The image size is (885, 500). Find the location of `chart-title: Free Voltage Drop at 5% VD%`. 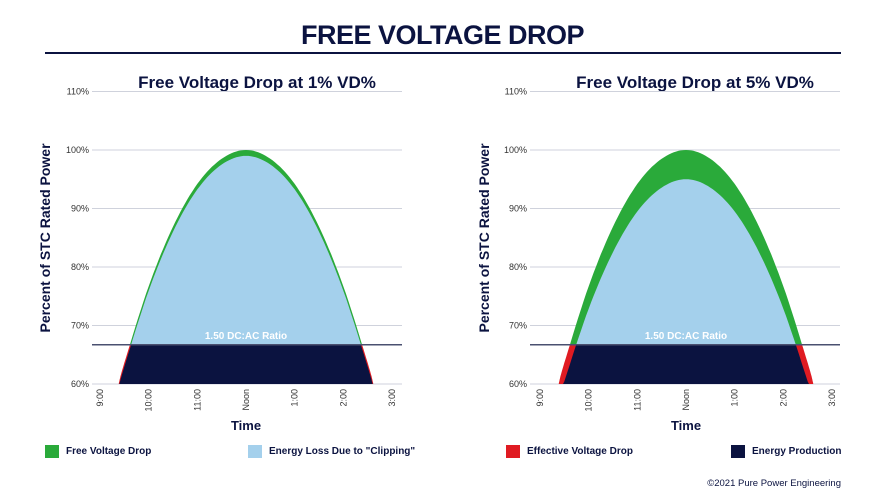

chart-title: Free Voltage Drop at 5% VD% is located at coordinates (695, 82).